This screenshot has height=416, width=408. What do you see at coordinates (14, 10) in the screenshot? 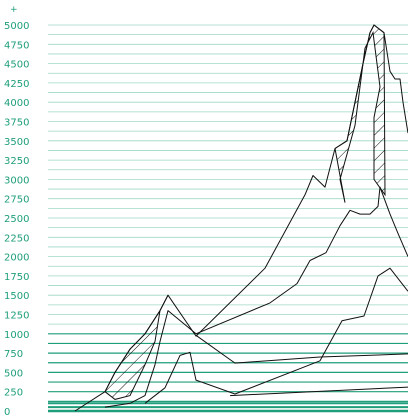
I see `top-plus-marker: +` at bounding box center [14, 10].